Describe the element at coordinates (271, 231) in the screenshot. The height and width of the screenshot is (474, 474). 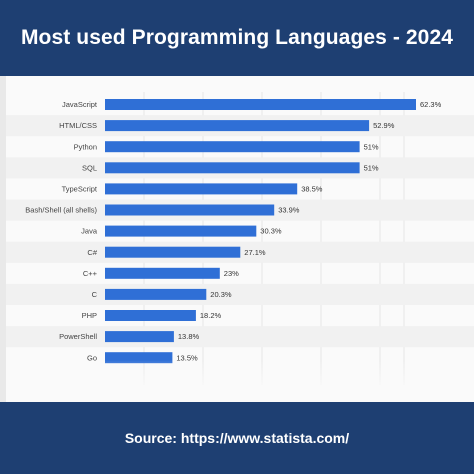
I see `value-label: 30.3%` at that location.